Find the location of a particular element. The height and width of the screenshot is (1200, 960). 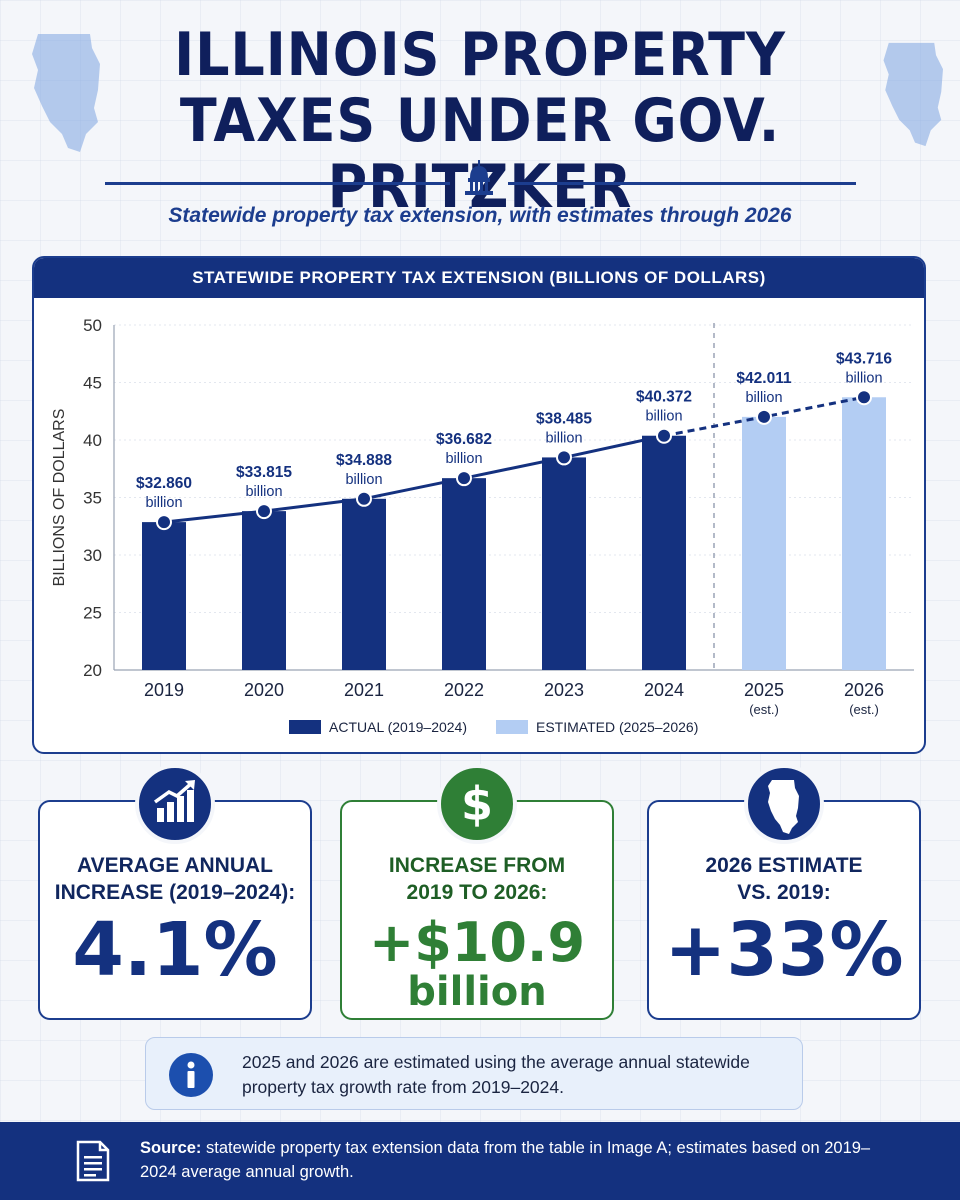

x-tick-label: 2026 is located at coordinates (864, 690).